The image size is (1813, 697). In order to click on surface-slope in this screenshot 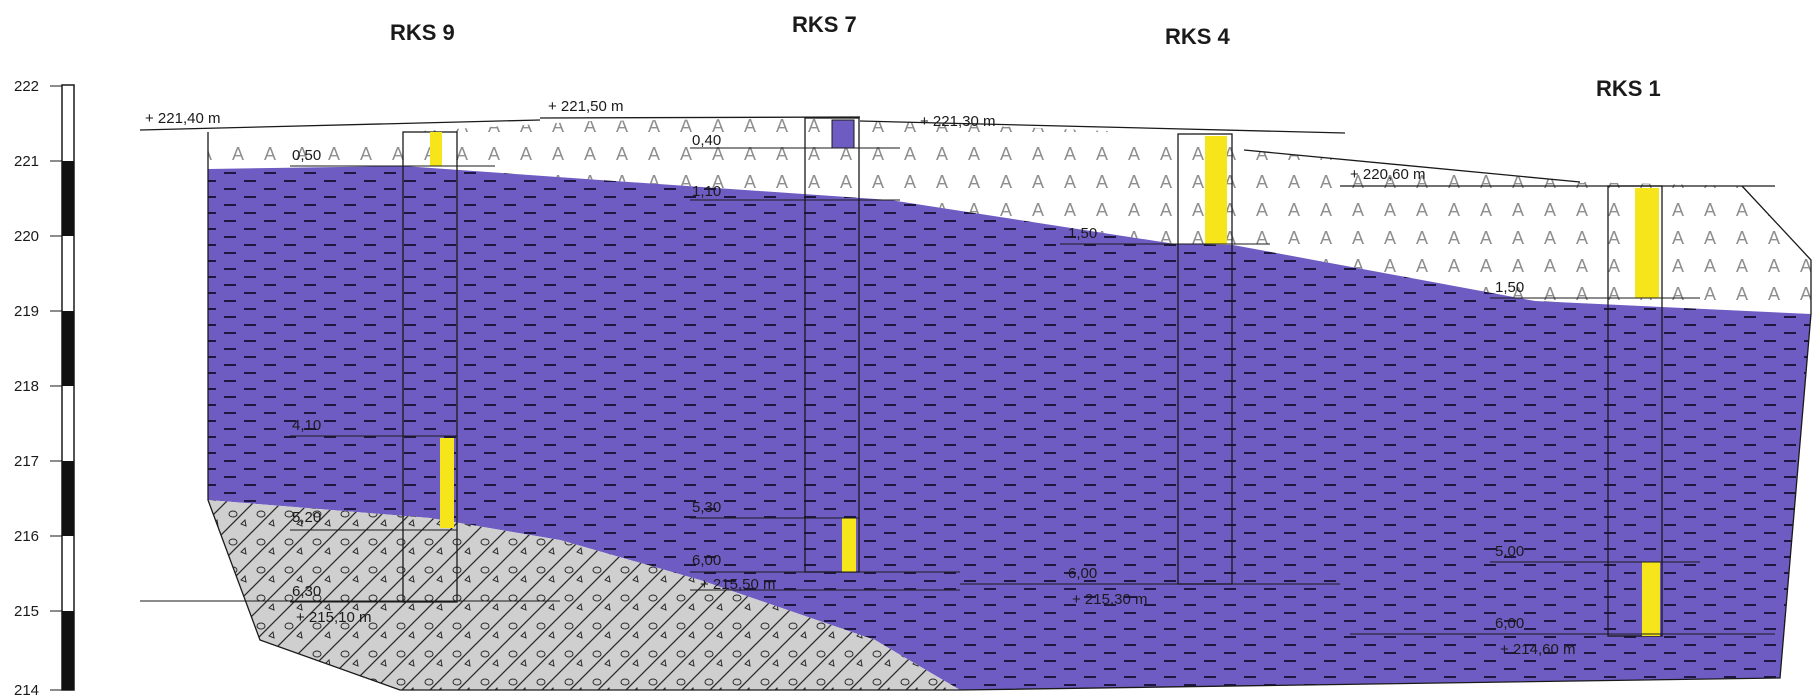, I will do `click(1412, 166)`.